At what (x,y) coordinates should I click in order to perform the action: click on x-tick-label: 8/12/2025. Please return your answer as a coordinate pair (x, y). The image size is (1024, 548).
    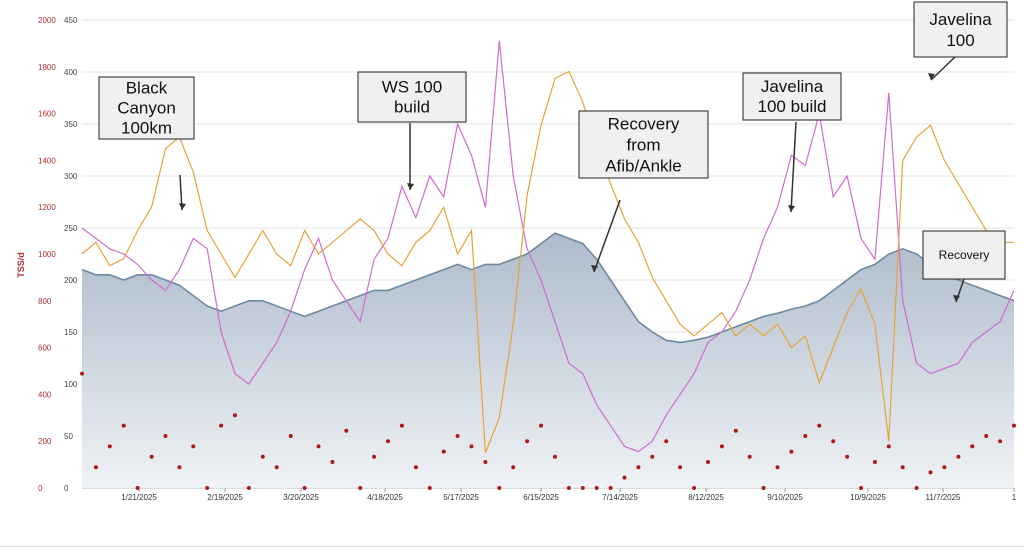
    Looking at the image, I should click on (706, 497).